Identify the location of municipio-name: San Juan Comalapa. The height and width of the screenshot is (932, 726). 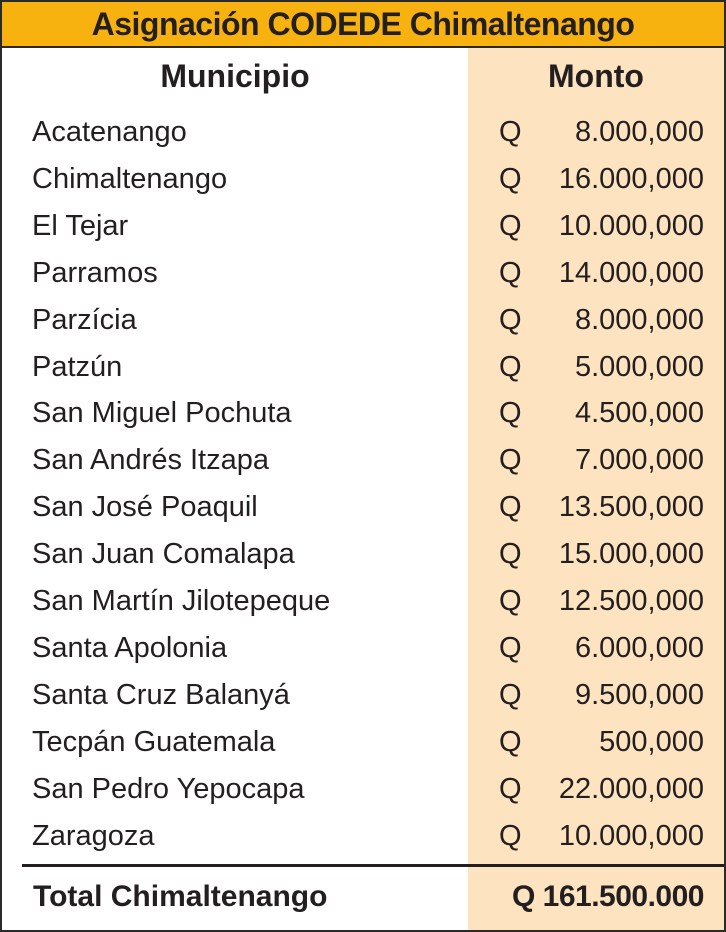
(163, 554).